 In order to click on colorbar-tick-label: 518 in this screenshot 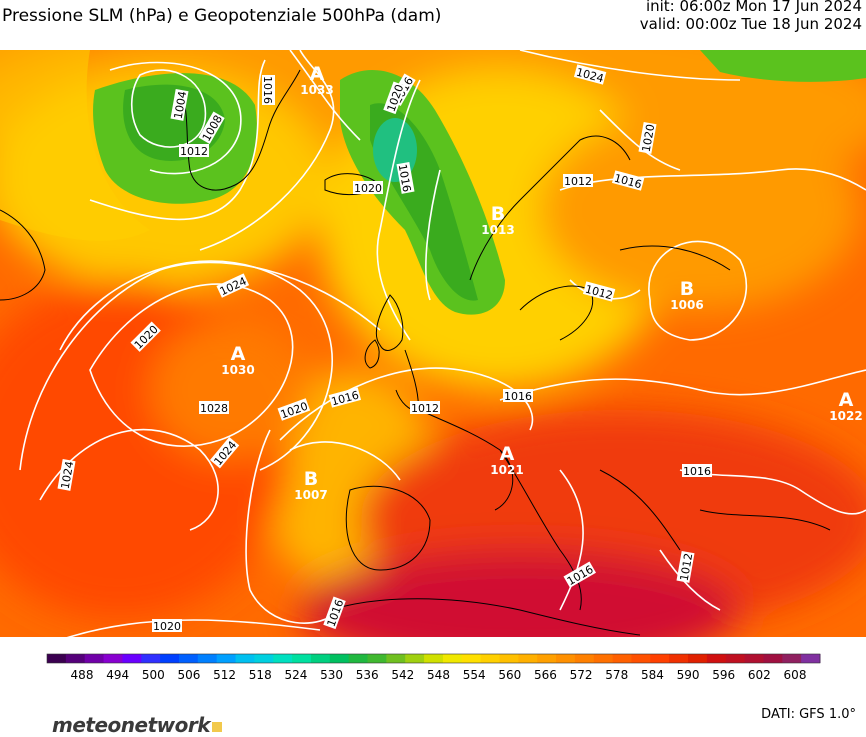, I will do `click(260, 675)`.